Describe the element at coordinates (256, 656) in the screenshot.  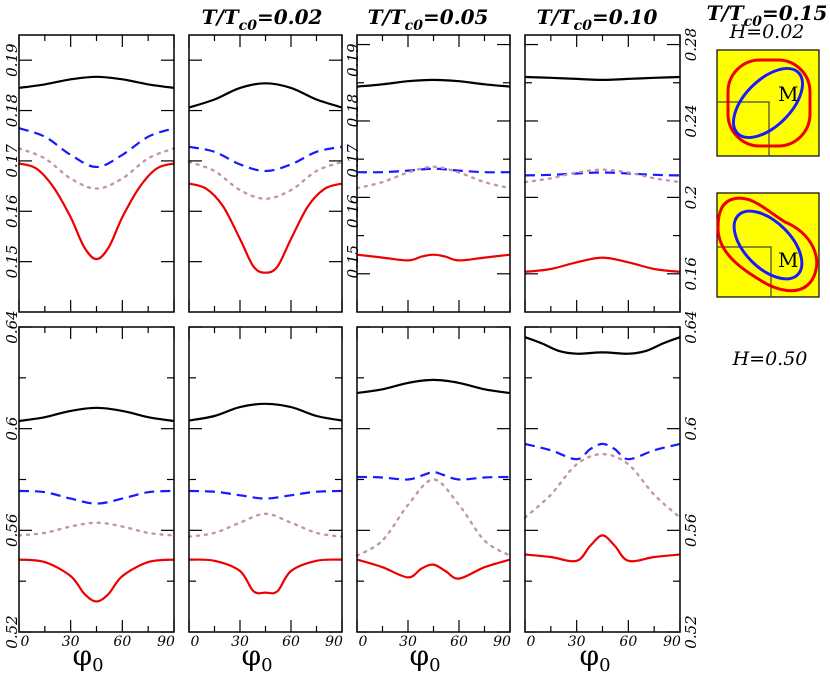
I see `x-axis-label-2: φ0` at that location.